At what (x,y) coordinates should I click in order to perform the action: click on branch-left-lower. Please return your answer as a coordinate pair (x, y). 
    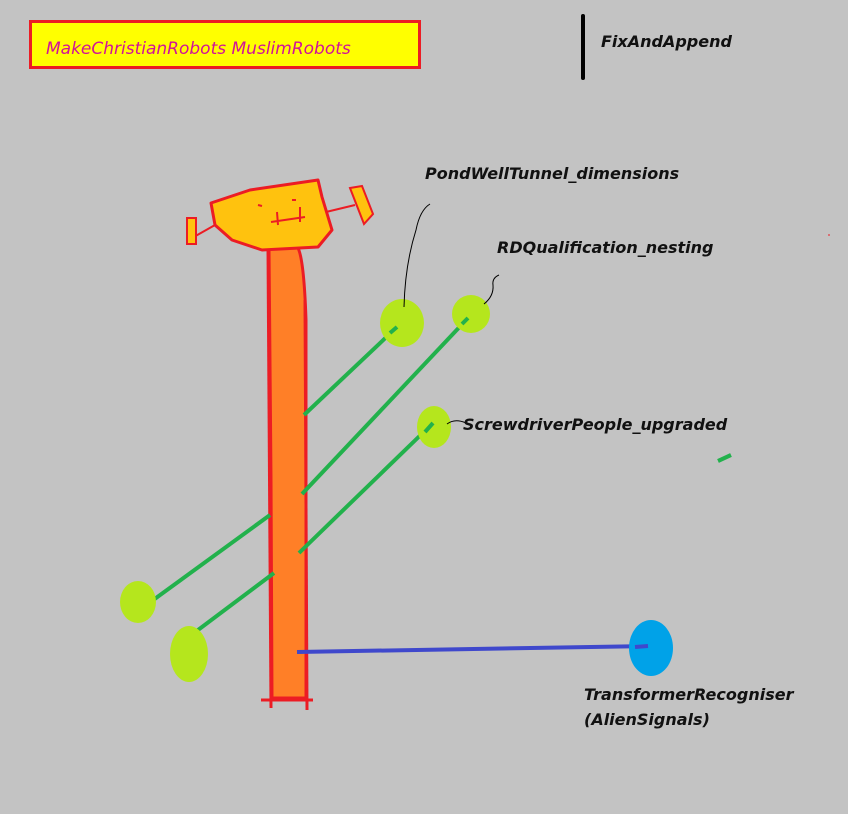
    Looking at the image, I should click on (230, 606).